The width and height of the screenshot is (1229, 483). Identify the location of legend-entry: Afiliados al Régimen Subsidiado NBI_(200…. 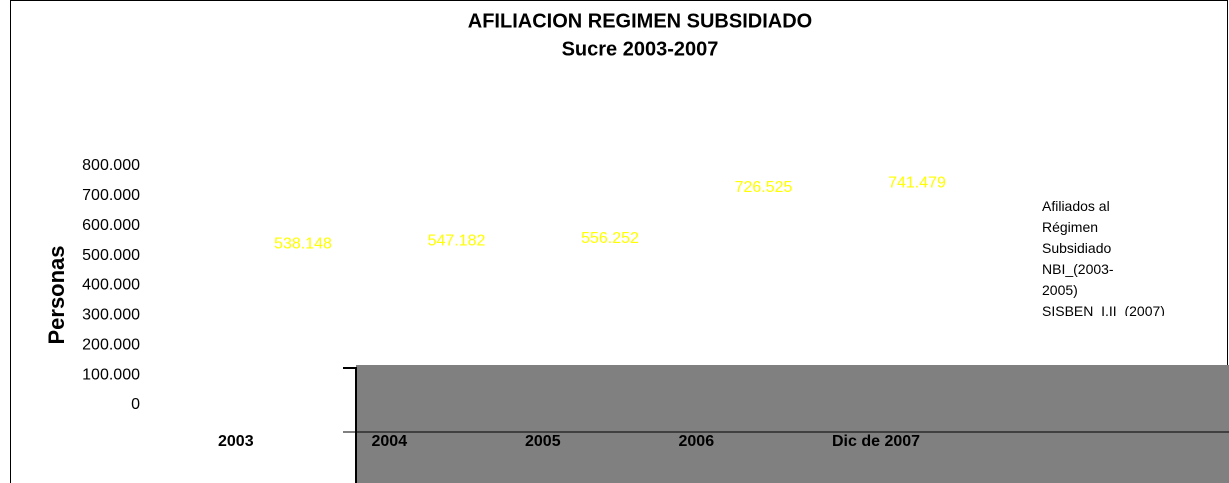
(1103, 257).